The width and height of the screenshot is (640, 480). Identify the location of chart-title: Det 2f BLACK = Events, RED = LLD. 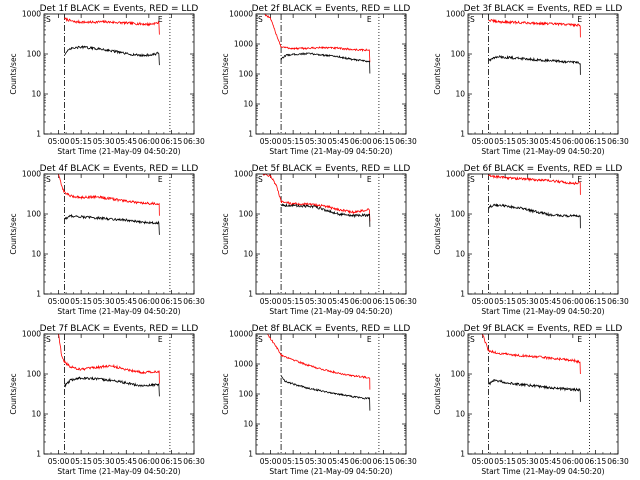
(331, 9).